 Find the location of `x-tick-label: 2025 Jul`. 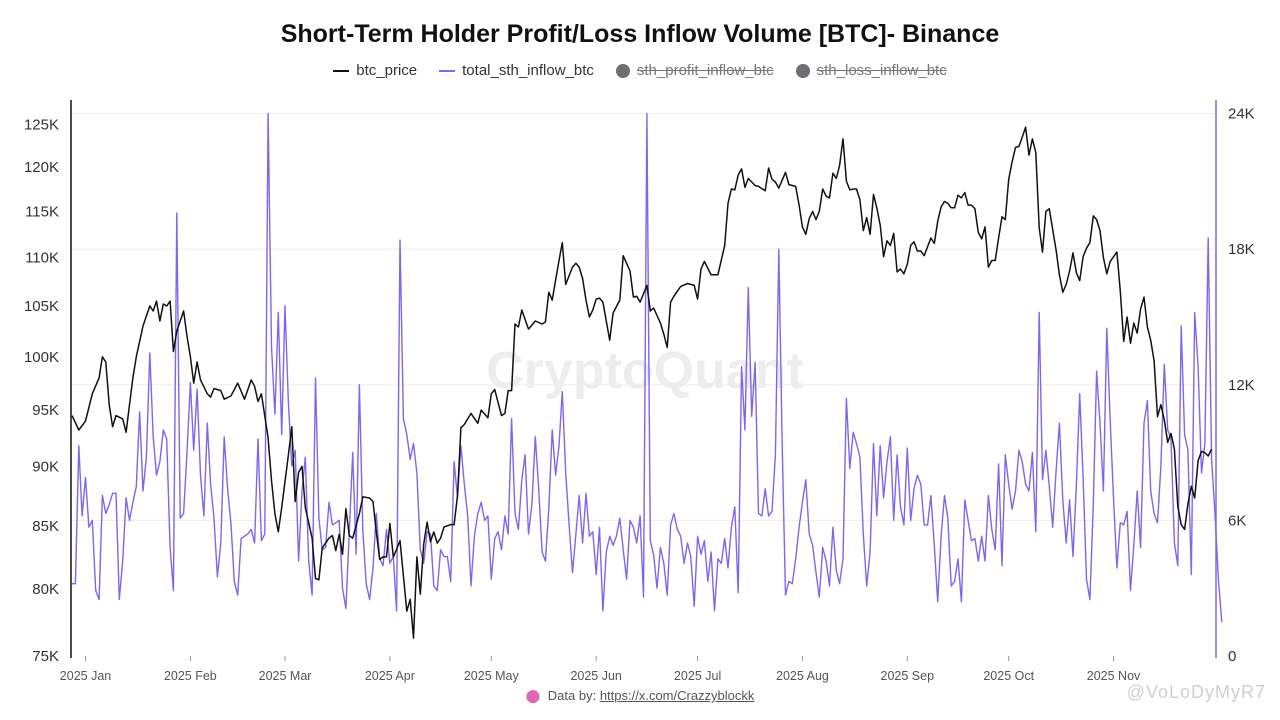

x-tick-label: 2025 Jul is located at coordinates (697, 676).